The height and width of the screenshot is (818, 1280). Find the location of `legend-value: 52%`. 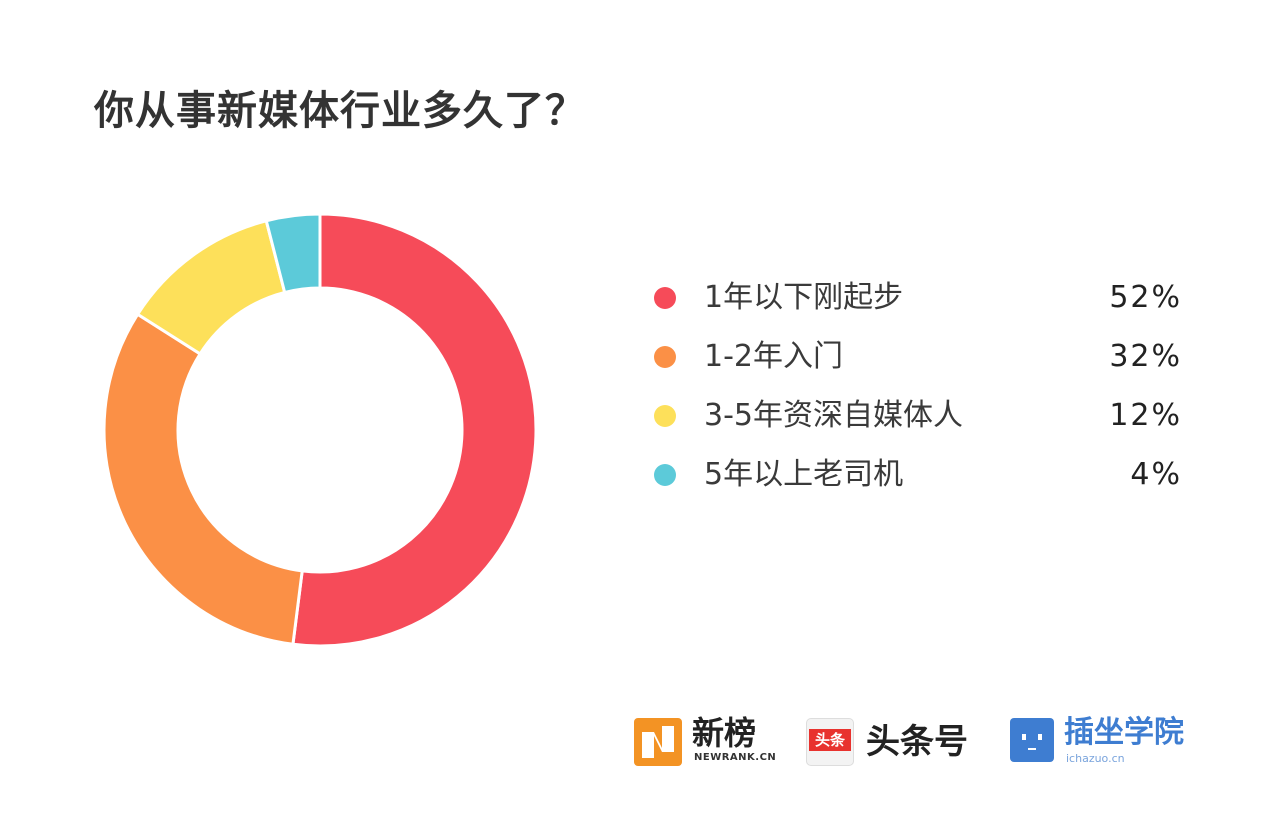

legend-value: 52% is located at coordinates (1145, 297).